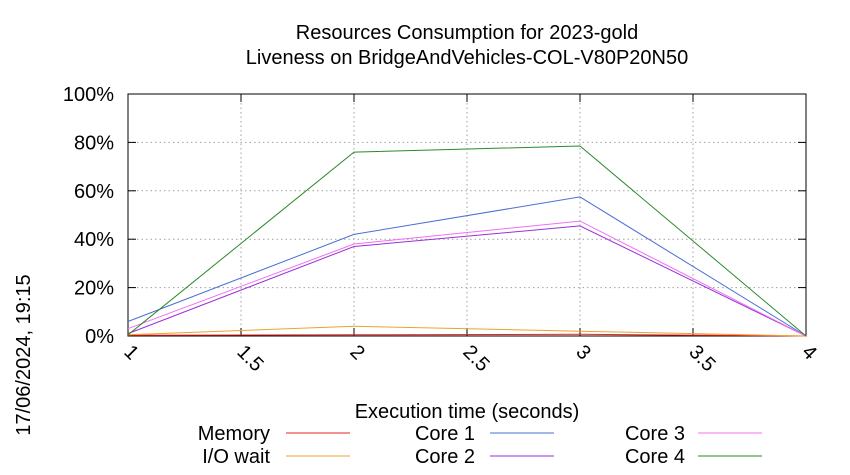  I want to click on chart-title-line-1: Resources Consumption for 2023-gold, so click(467, 33).